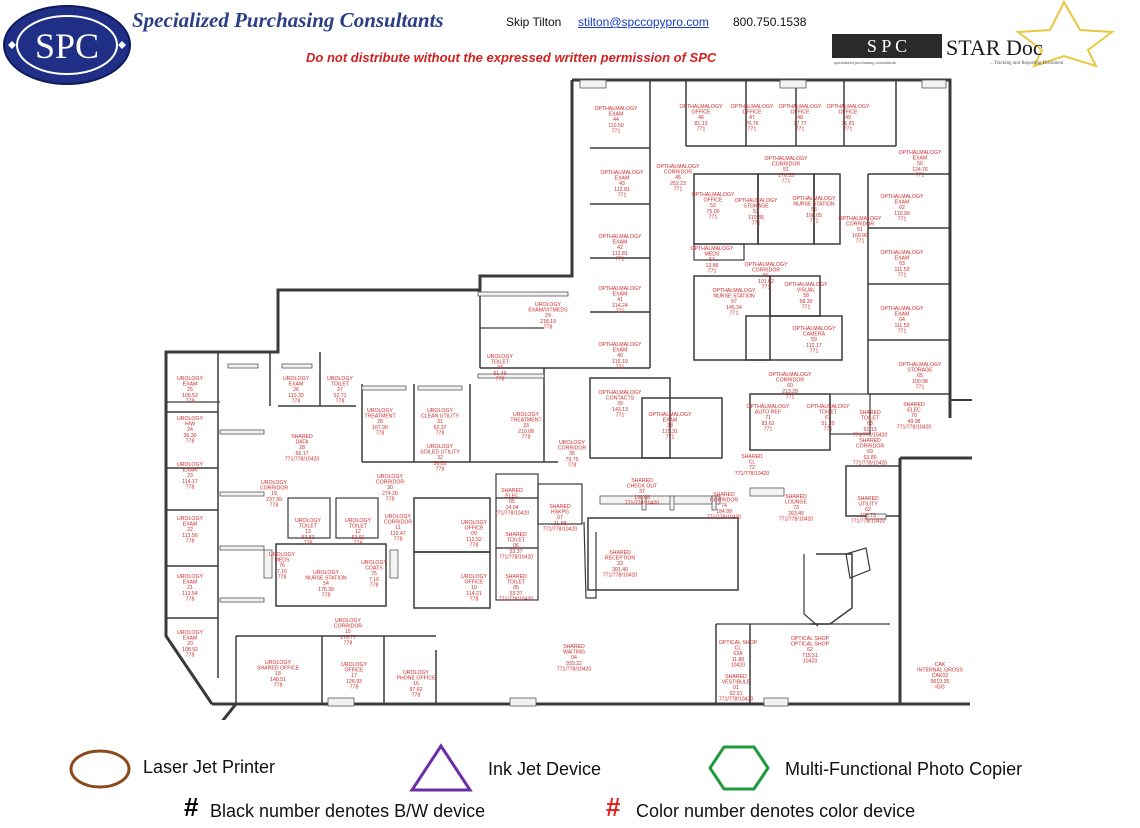  Describe the element at coordinates (814, 346) in the screenshot. I see `room-label-line: 112.17` at that location.